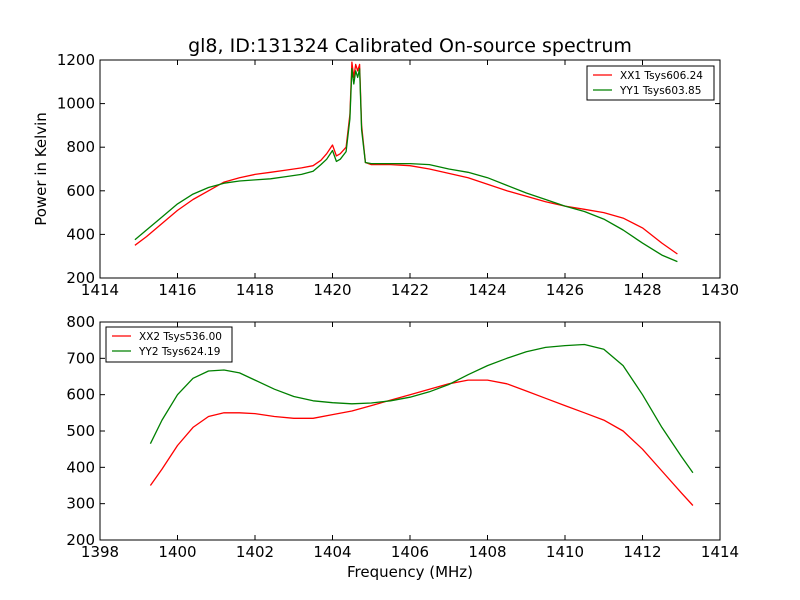  I want to click on top-chart-x-tick-label: 1420, so click(332, 290).